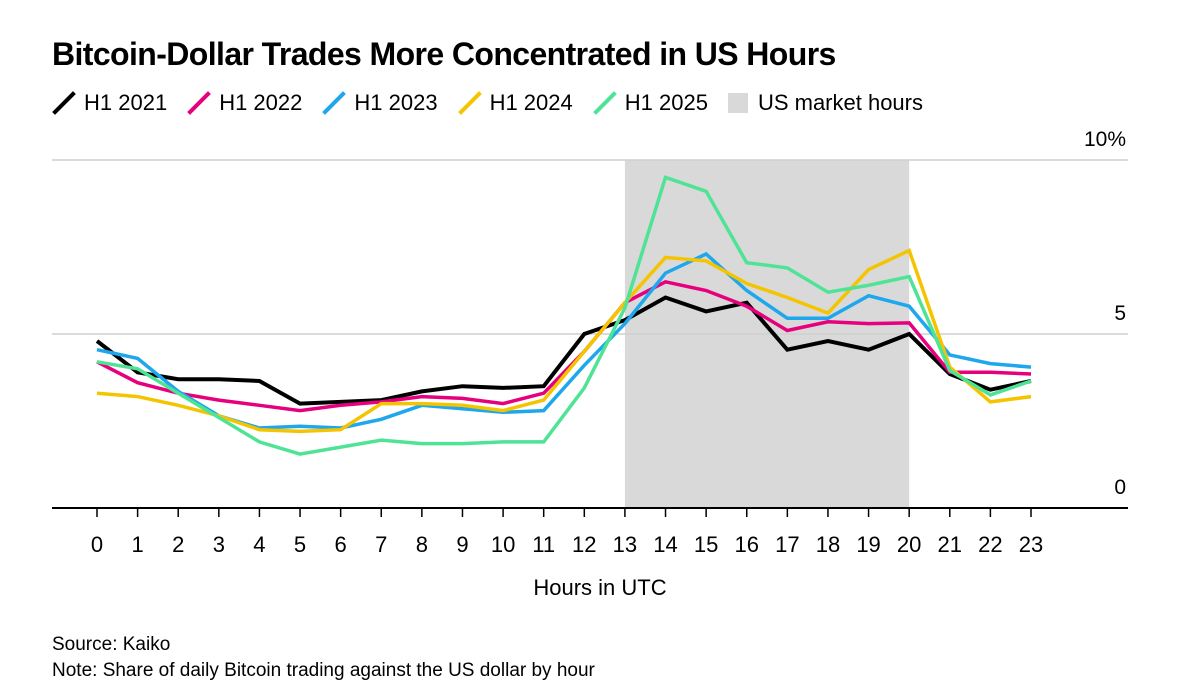 The height and width of the screenshot is (700, 1200). I want to click on x-tick-label-19: 19, so click(868, 544).